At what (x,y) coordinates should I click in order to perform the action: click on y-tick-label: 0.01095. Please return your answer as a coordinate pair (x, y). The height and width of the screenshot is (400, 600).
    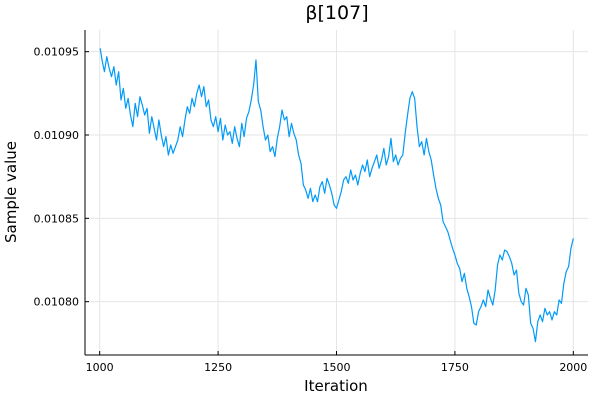
    Looking at the image, I should click on (57, 52).